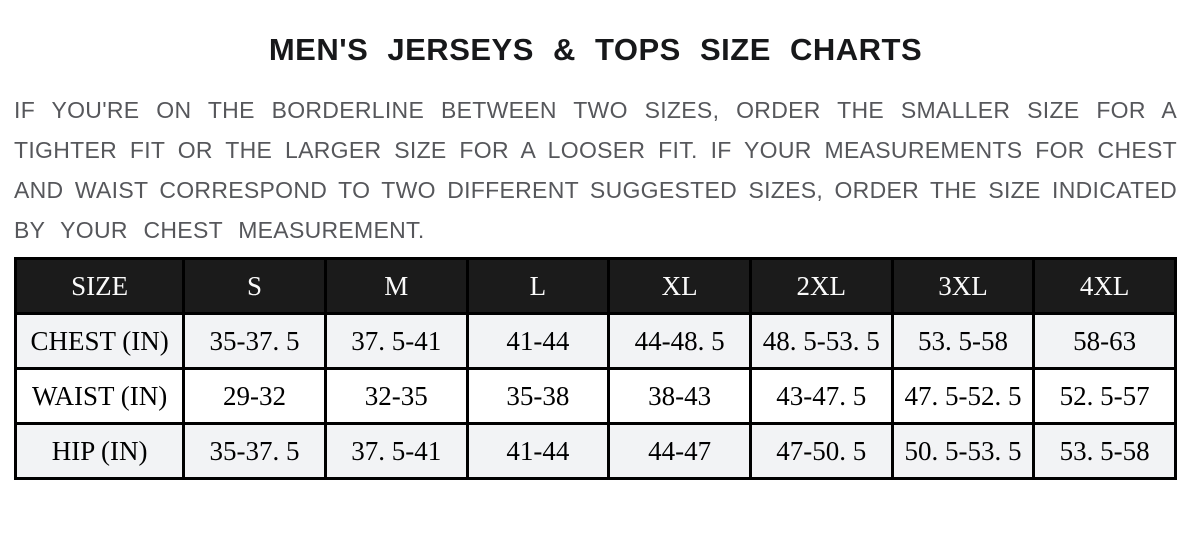 The width and height of the screenshot is (1191, 542). I want to click on column-header-s: S, so click(254, 286).